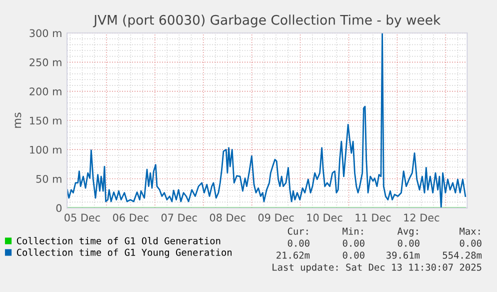 This screenshot has height=292, width=497. What do you see at coordinates (470, 231) in the screenshot?
I see `text: Max:` at bounding box center [470, 231].